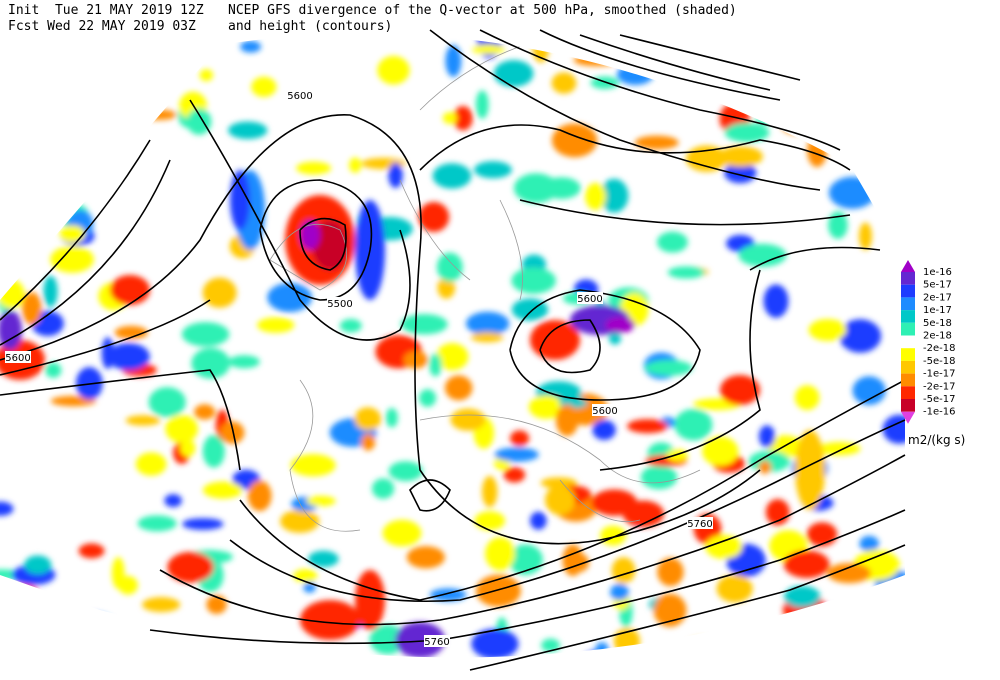  Describe the element at coordinates (939, 374) in the screenshot. I see `colorbar-label: -1e-17` at that location.